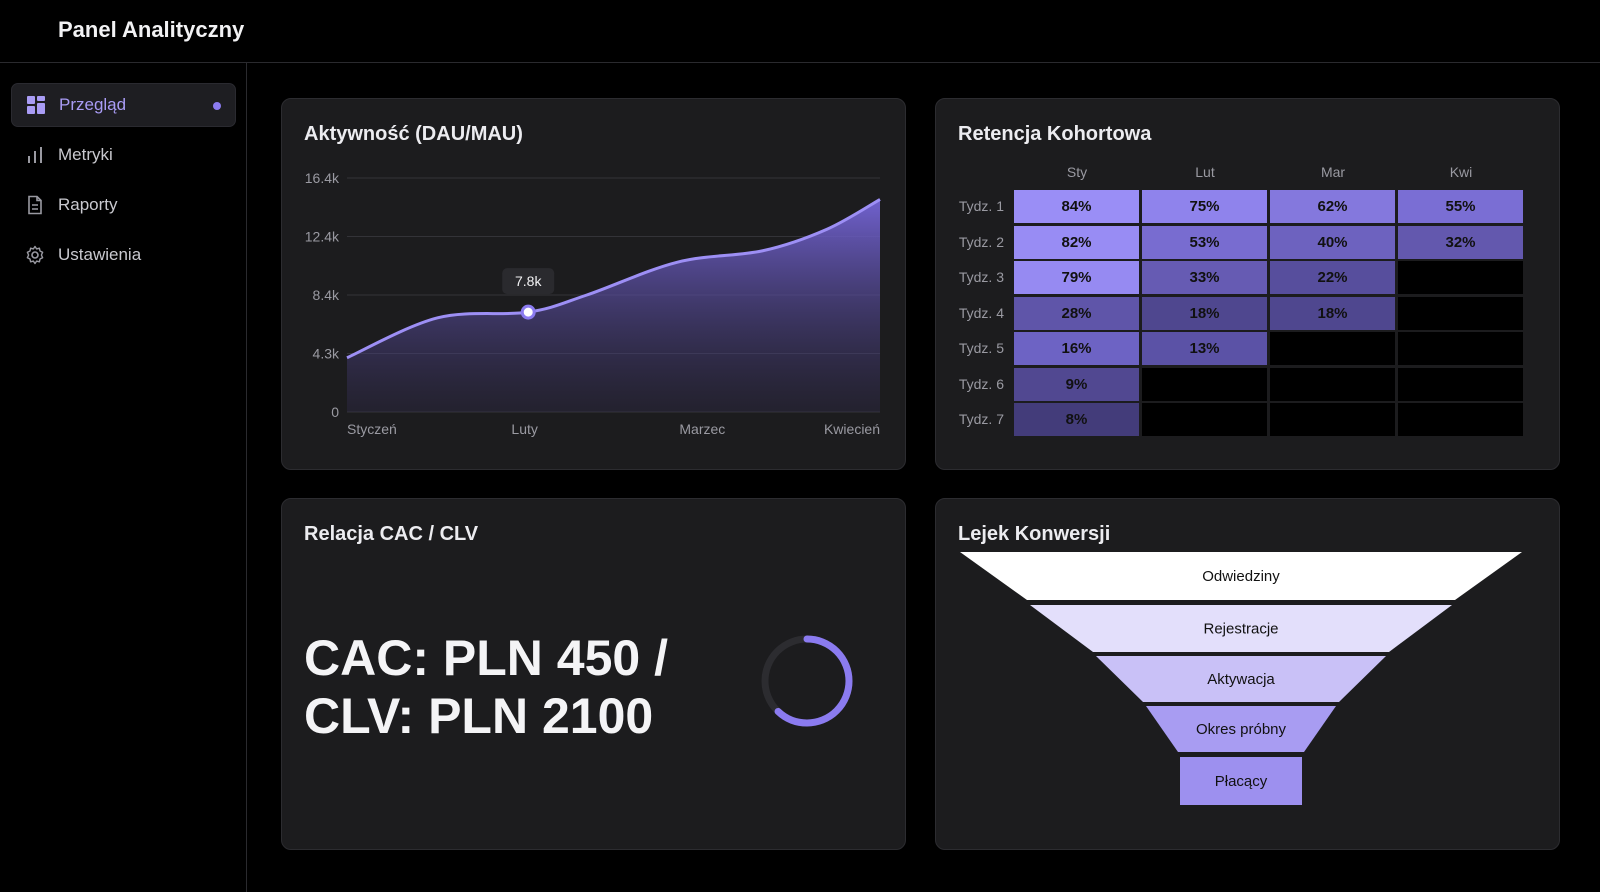 This screenshot has width=1600, height=892. Describe the element at coordinates (613, 279) in the screenshot. I see `series-line` at that location.